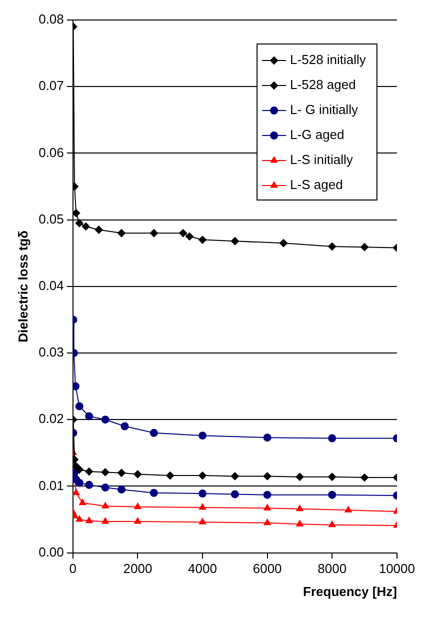 The image size is (426, 623). Describe the element at coordinates (51, 418) in the screenshot. I see `y-tick-label: 0.02` at that location.